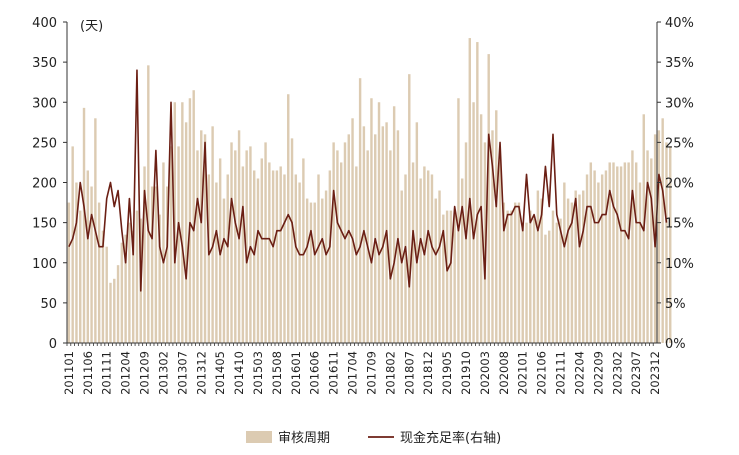 The height and width of the screenshot is (455, 739). Describe the element at coordinates (44, 264) in the screenshot. I see `y-left-tick-label: 100` at that location.